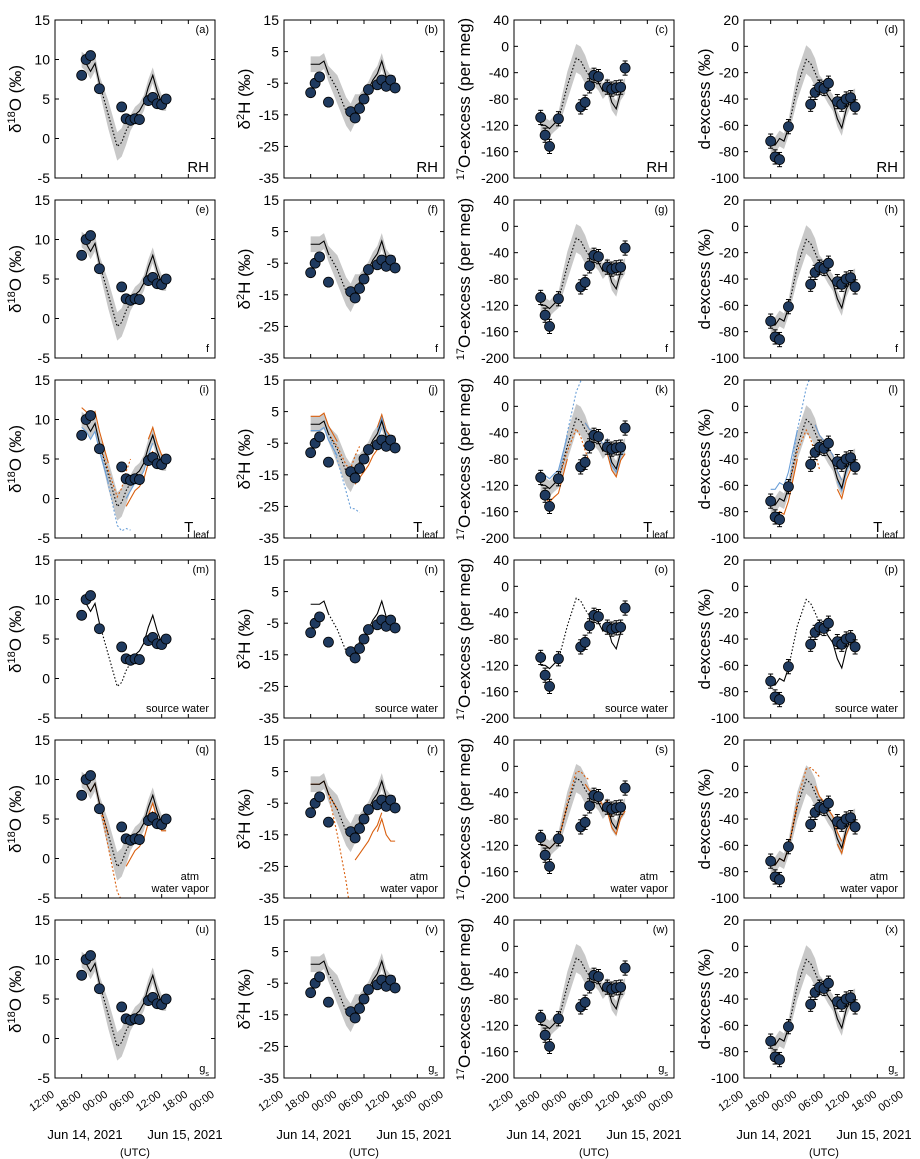 The image size is (920, 1159). Describe the element at coordinates (430, 1102) in the screenshot. I see `x-tick-label: 00:00` at that location.